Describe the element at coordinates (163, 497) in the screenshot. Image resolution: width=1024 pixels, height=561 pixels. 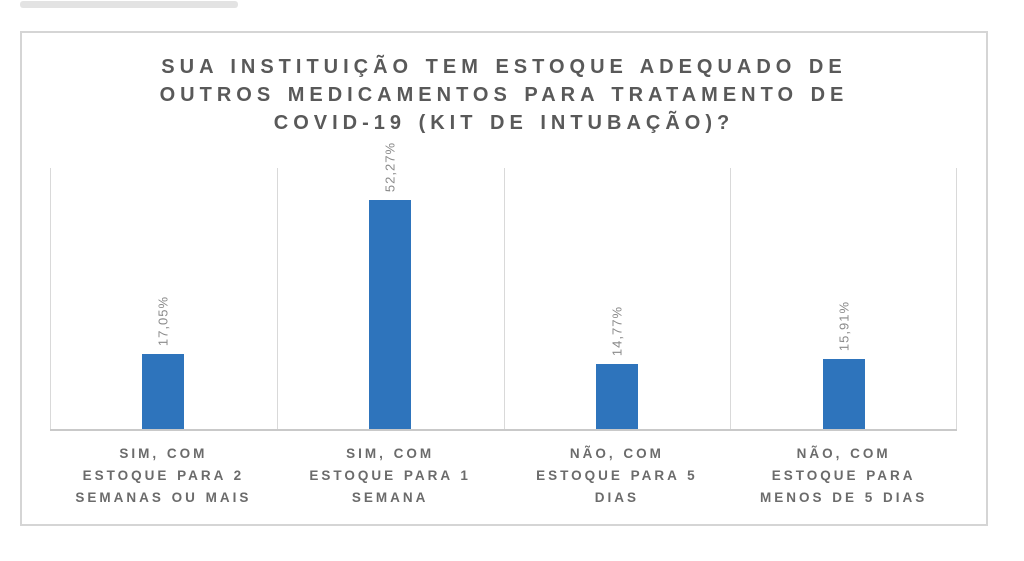
I see `category-label-line: SEMANAS OU MAIS` at that location.